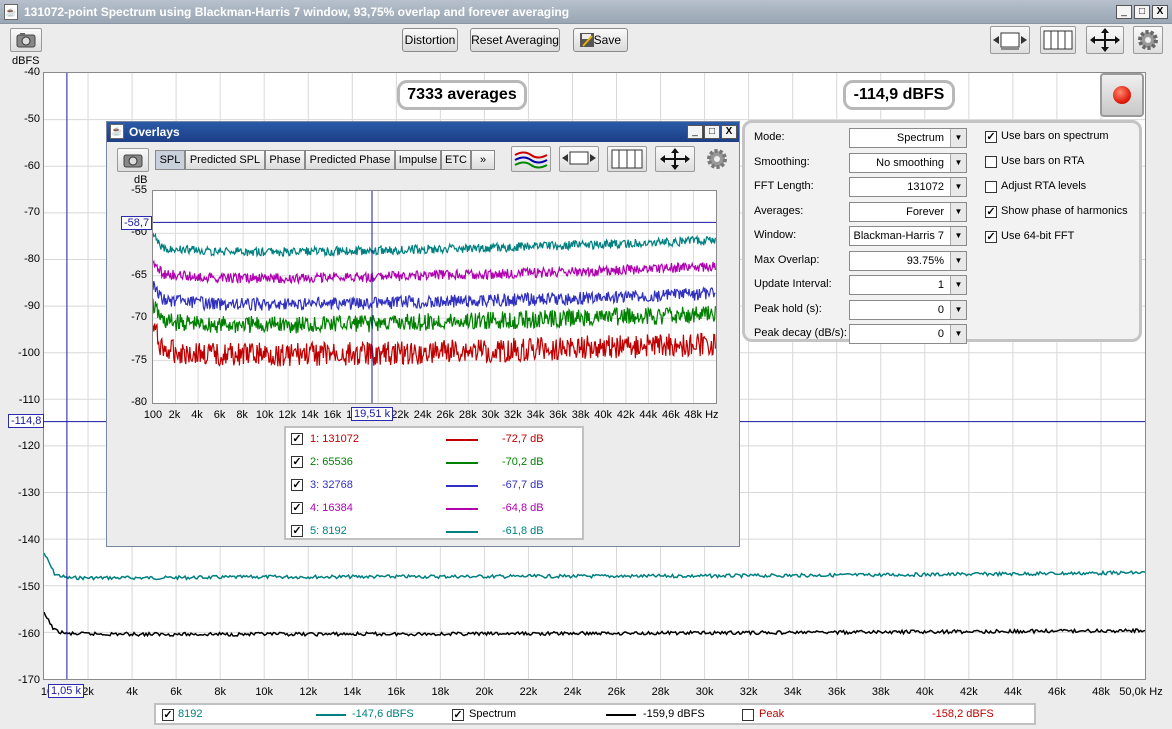 The image size is (1172, 729). Describe the element at coordinates (372, 414) in the screenshot. I see `overlays-cursor-x-label: 19,51 k` at that location.